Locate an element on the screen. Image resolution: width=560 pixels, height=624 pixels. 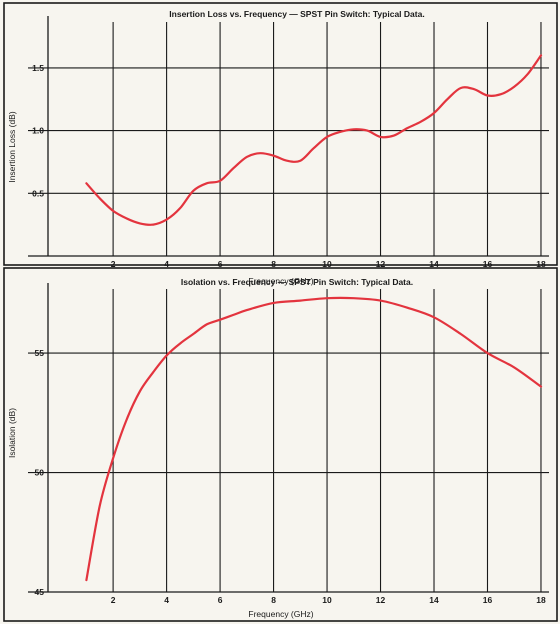
y-tick-label: 0.5 is located at coordinates (38, 193).